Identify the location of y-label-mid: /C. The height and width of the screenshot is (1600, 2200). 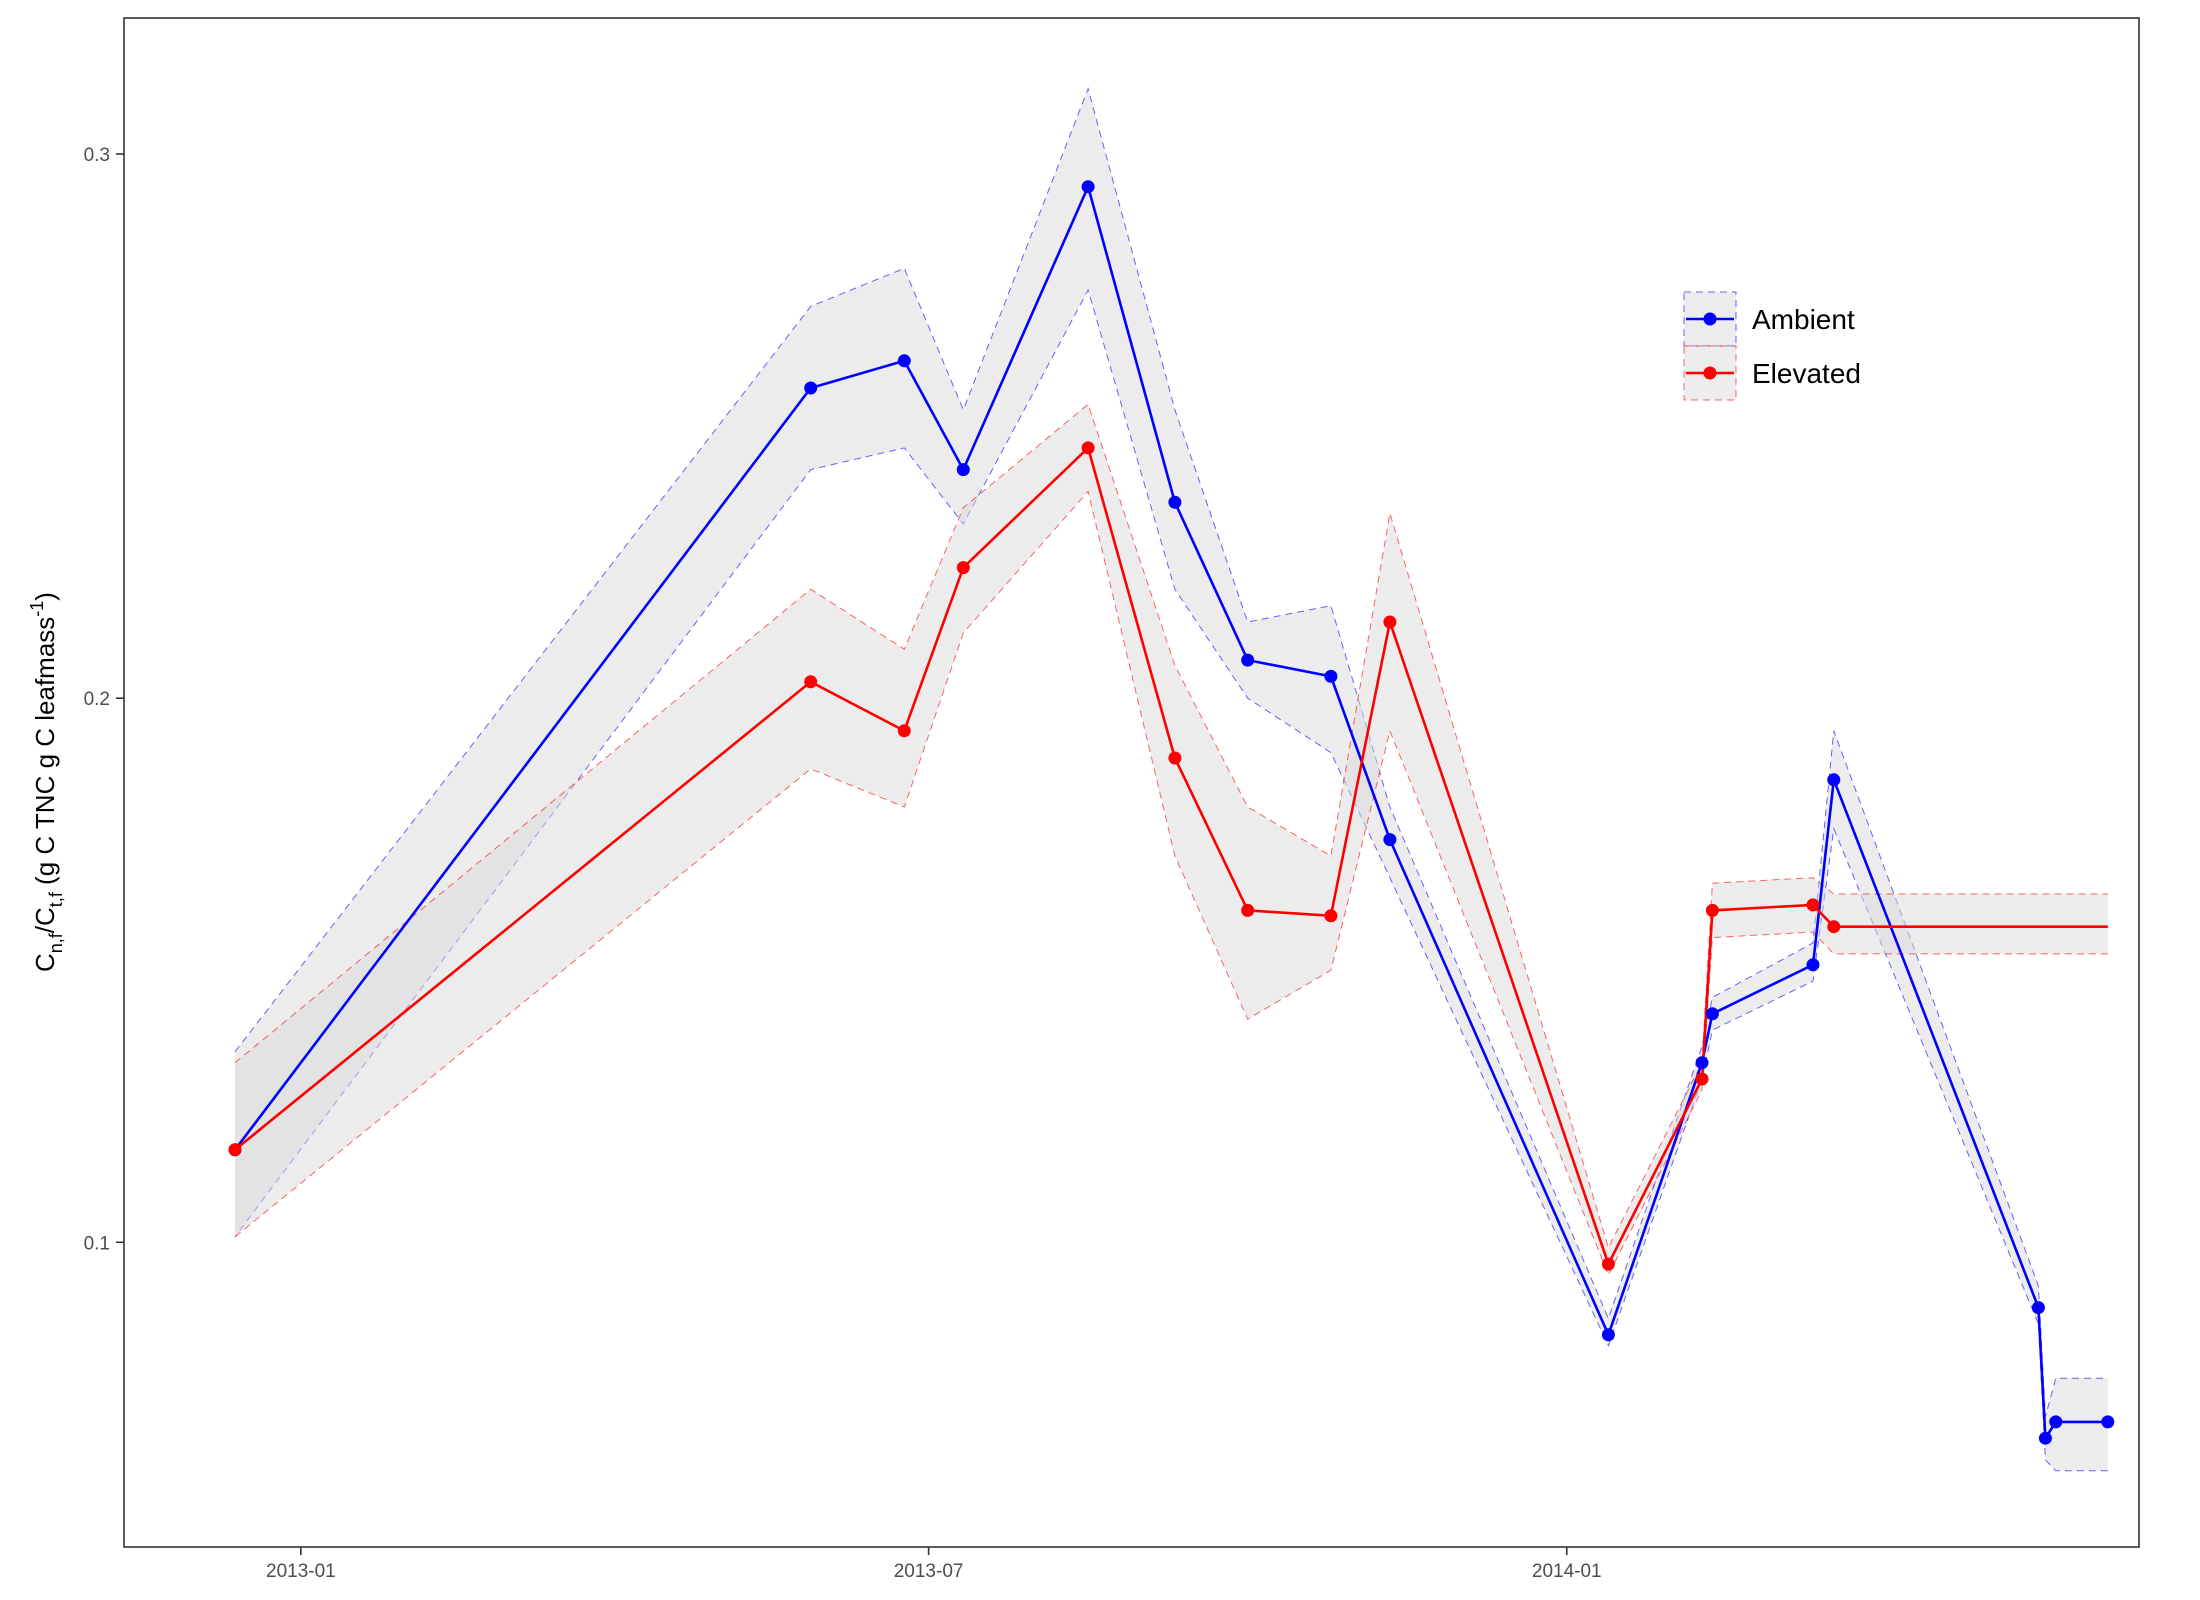
(45, 920).